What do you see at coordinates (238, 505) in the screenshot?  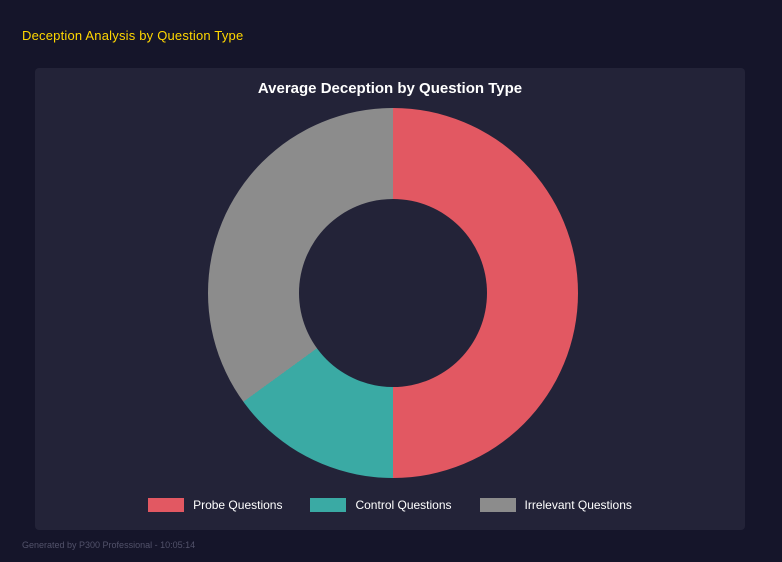 I see `legend-label: Probe Questions` at bounding box center [238, 505].